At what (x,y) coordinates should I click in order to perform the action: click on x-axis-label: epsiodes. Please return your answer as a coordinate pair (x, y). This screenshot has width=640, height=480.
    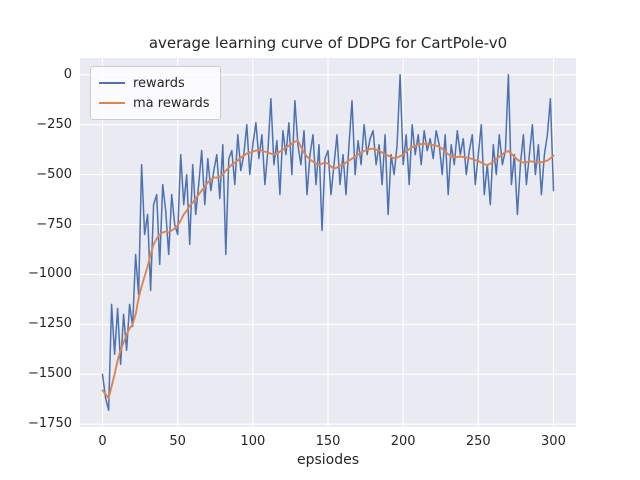
    Looking at the image, I should click on (328, 460).